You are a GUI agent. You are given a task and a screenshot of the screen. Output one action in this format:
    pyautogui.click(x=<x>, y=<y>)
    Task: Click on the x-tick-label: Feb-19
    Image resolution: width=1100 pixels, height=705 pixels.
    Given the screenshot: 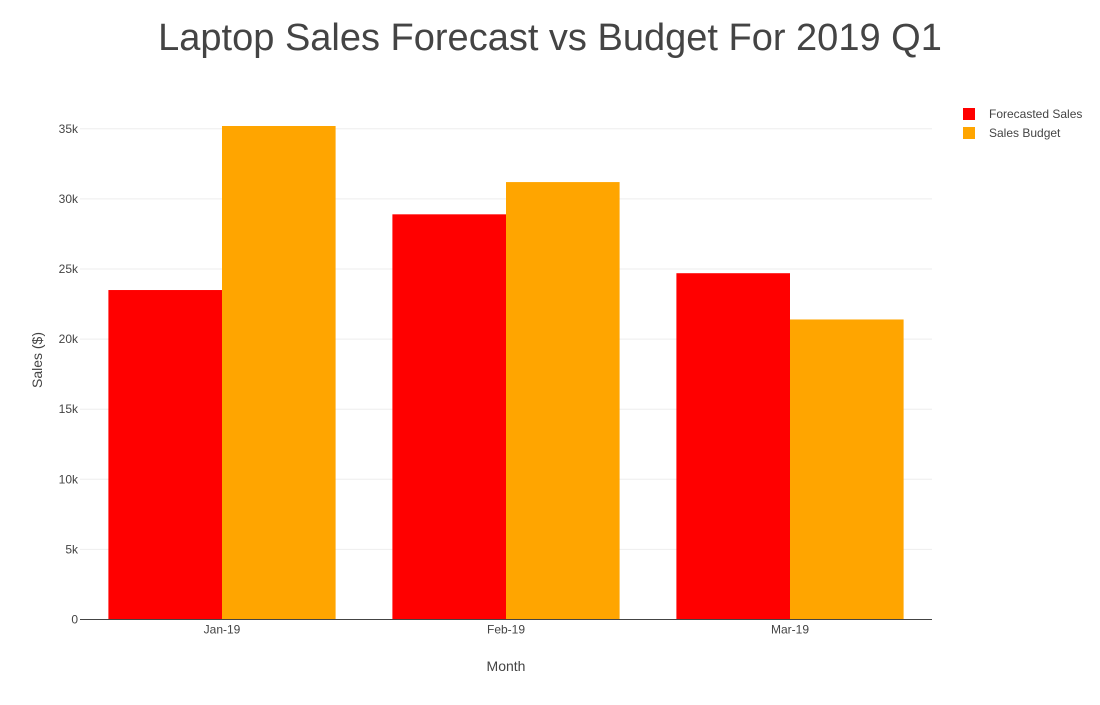 What is the action you would take?
    pyautogui.click(x=506, y=630)
    